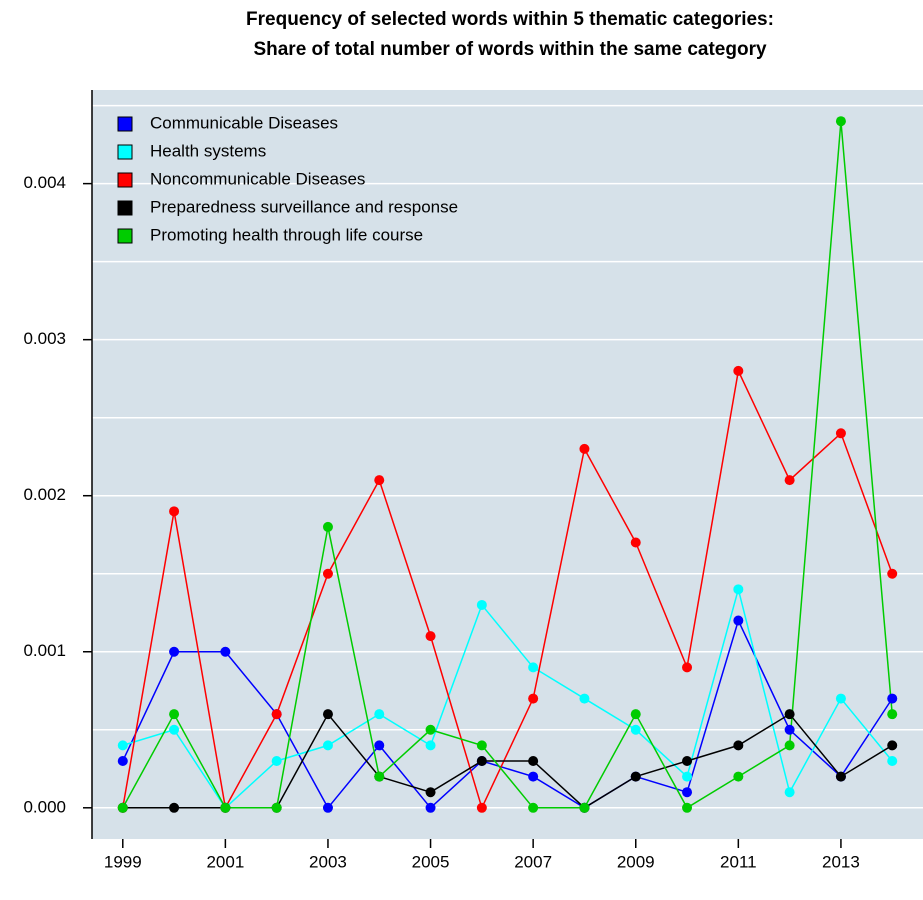 The height and width of the screenshot is (900, 923). What do you see at coordinates (533, 861) in the screenshot?
I see `x-tick-label: 2007` at bounding box center [533, 861].